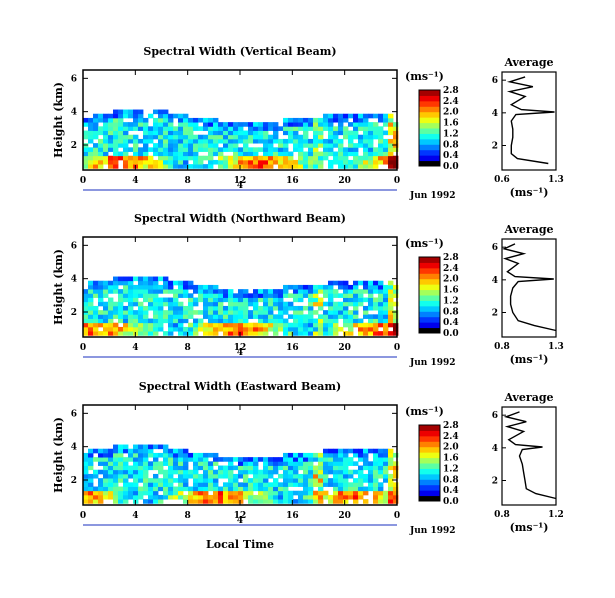 This screenshot has width=615, height=598. I want to click on x-tick-label: 20, so click(344, 348).